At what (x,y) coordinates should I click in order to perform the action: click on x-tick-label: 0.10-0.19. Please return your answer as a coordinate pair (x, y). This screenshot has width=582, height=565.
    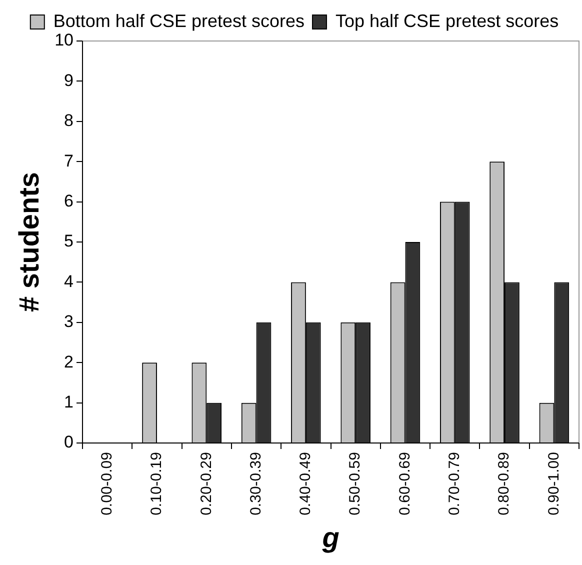
    Looking at the image, I should click on (157, 484).